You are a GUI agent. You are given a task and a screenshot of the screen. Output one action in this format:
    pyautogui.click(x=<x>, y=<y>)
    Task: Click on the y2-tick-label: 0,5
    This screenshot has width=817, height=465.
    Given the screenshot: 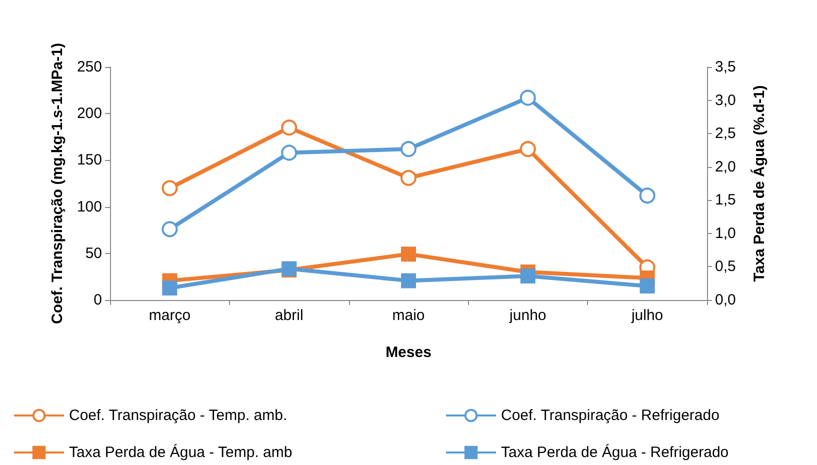 What is the action you would take?
    pyautogui.click(x=725, y=267)
    